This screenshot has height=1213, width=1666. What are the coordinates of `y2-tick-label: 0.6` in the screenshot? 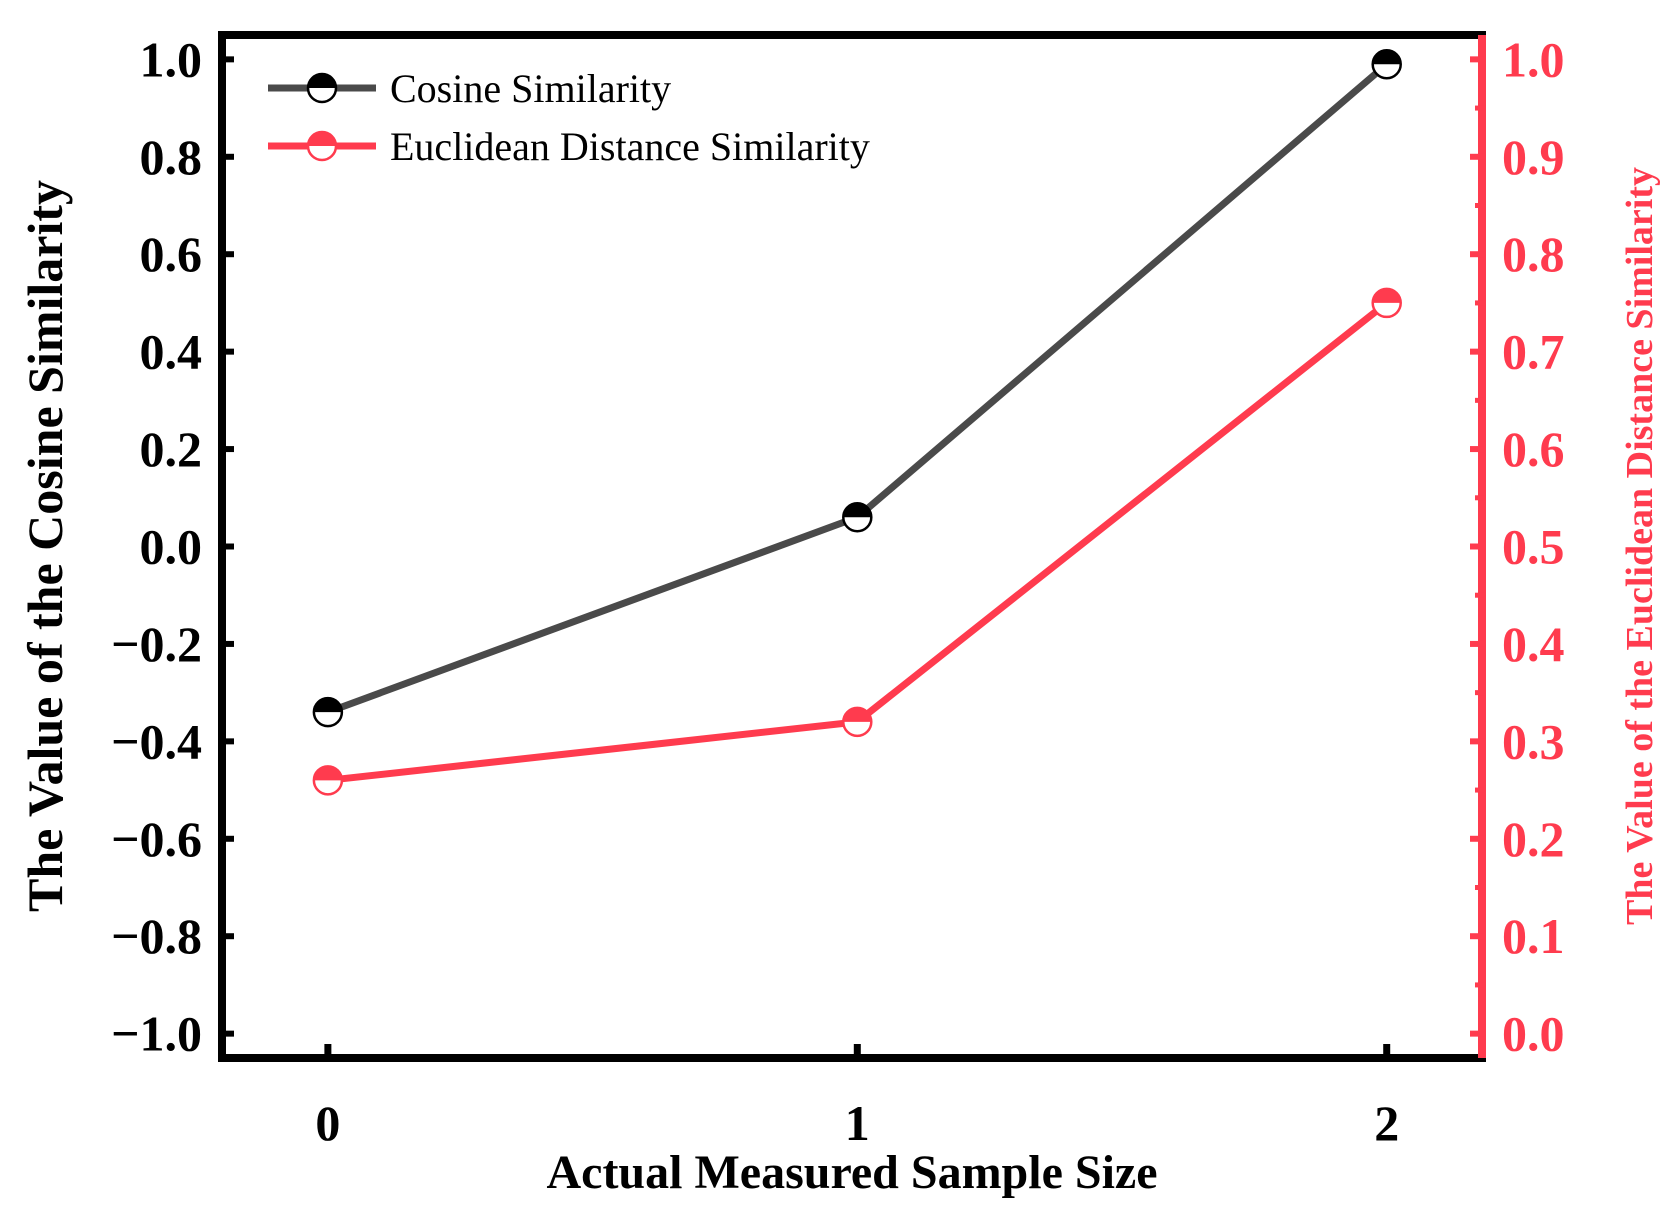 It's located at (1533, 449).